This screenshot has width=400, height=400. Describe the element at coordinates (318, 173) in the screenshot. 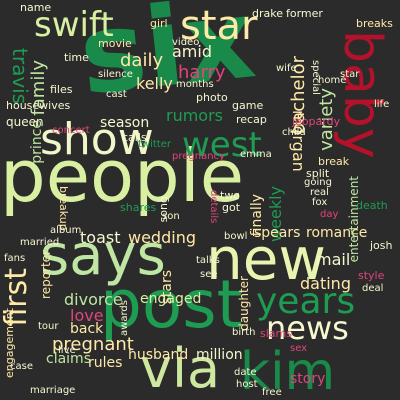

I see `word-split: split` at that location.